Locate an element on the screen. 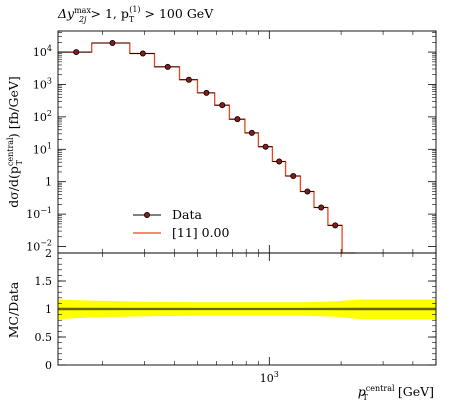 Image resolution: width=450 pixels, height=404 pixels. x-axis-label: pcentral T [GeV] is located at coordinates (396, 393).